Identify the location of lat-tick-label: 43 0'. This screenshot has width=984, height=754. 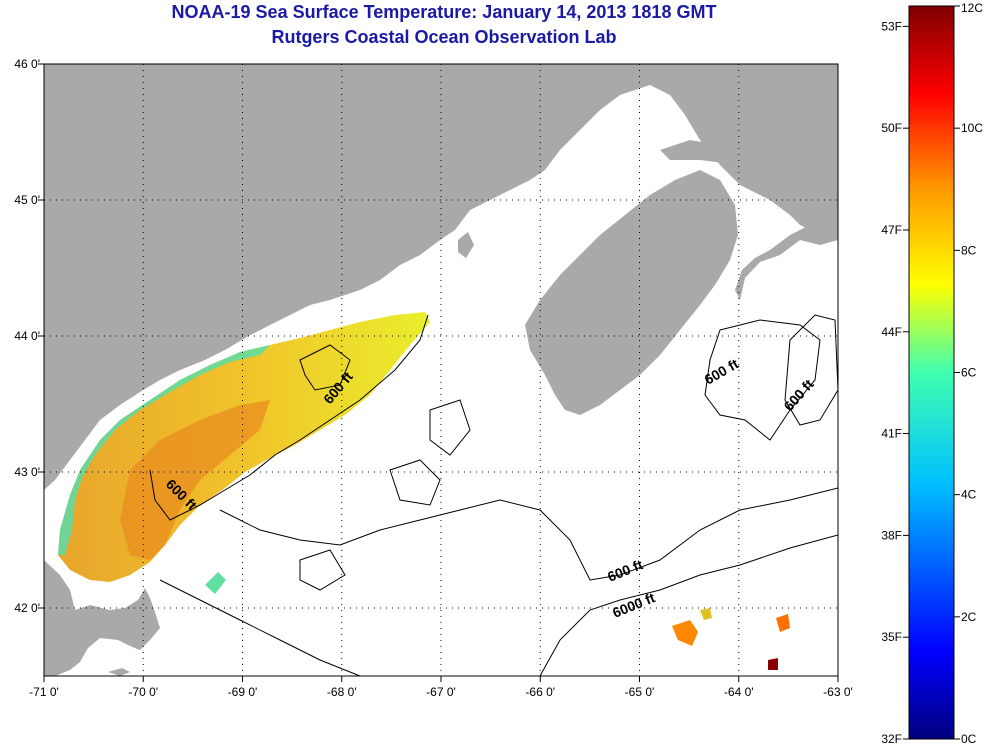
(27, 472).